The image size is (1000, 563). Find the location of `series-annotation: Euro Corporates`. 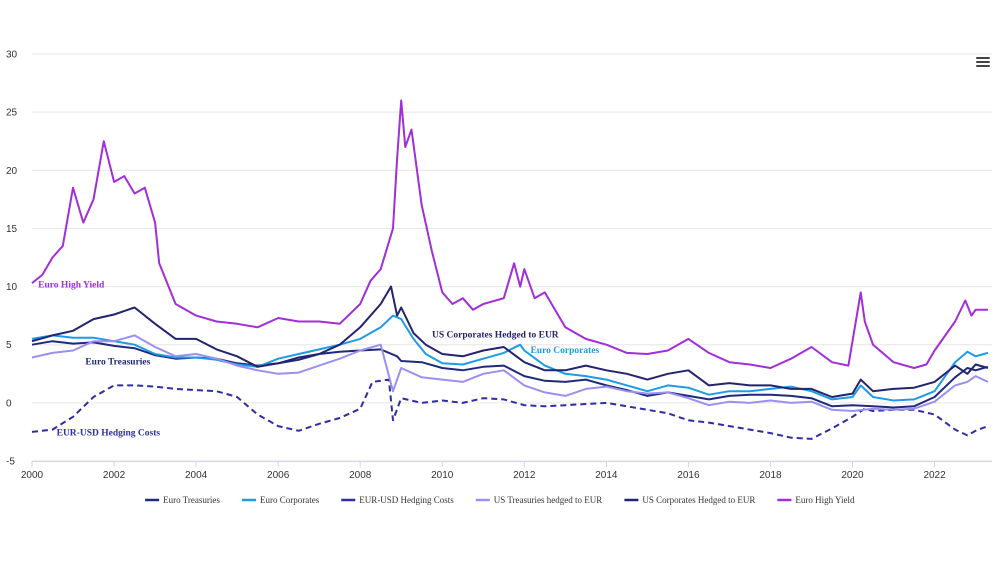

series-annotation: Euro Corporates is located at coordinates (564, 351).